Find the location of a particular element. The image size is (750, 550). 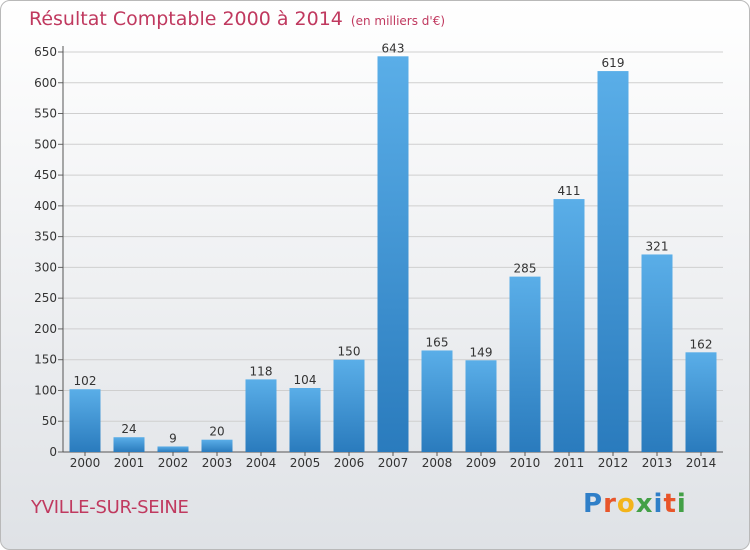

data-label: 411 is located at coordinates (569, 191).